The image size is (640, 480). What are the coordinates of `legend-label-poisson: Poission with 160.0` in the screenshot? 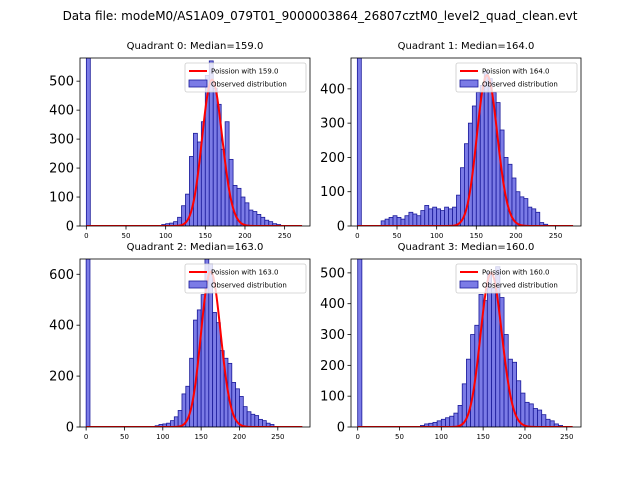 It's located at (516, 273).